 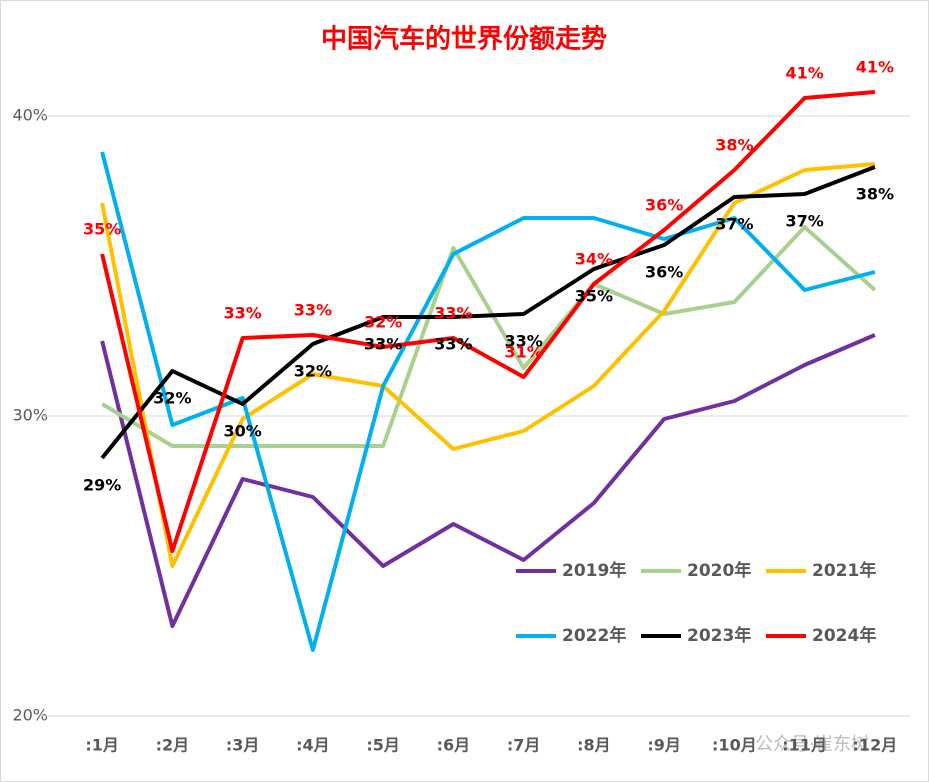 I want to click on x-tick-label: :9月, so click(x=664, y=745).